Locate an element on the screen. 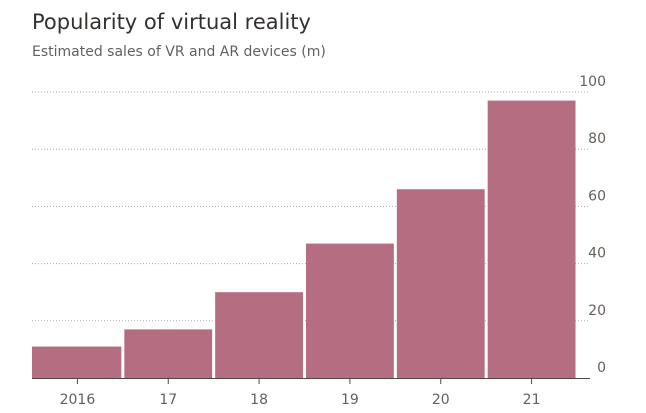 This screenshot has width=646, height=413. y-tick-label: 20 is located at coordinates (597, 311).